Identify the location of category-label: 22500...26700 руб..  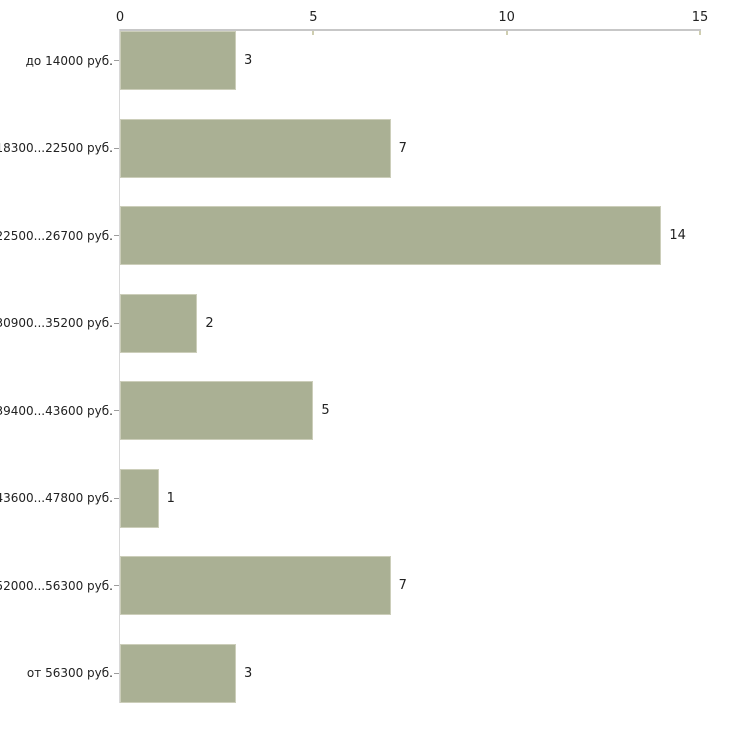
(56, 235).